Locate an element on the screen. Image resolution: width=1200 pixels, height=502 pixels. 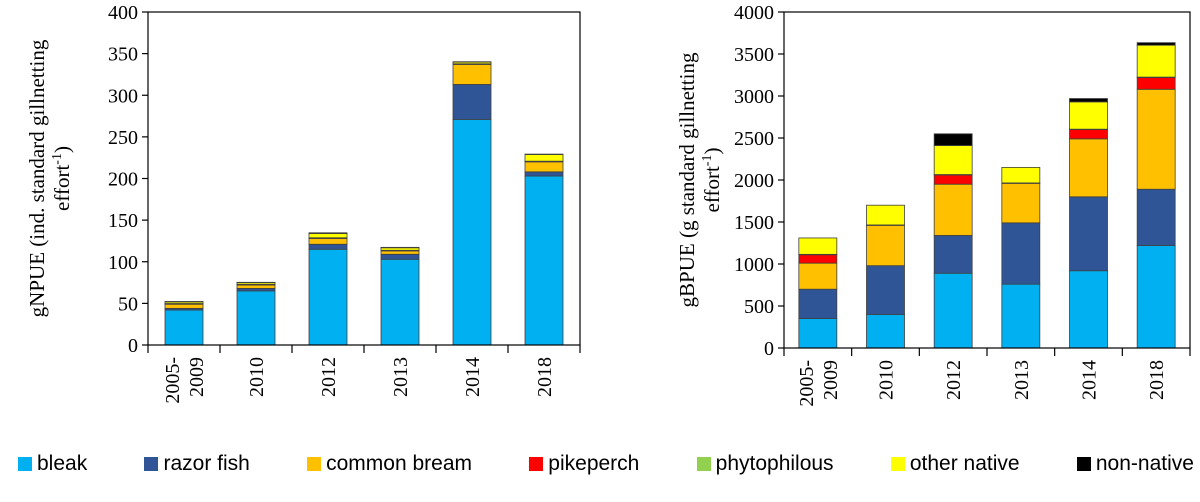
legend-label: other native is located at coordinates (964, 463).